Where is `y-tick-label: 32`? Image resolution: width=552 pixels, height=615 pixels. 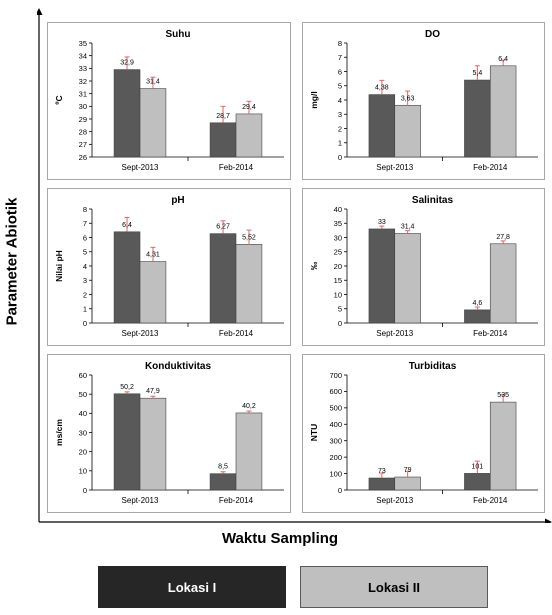
y-tick-label: 32 is located at coordinates (83, 81).